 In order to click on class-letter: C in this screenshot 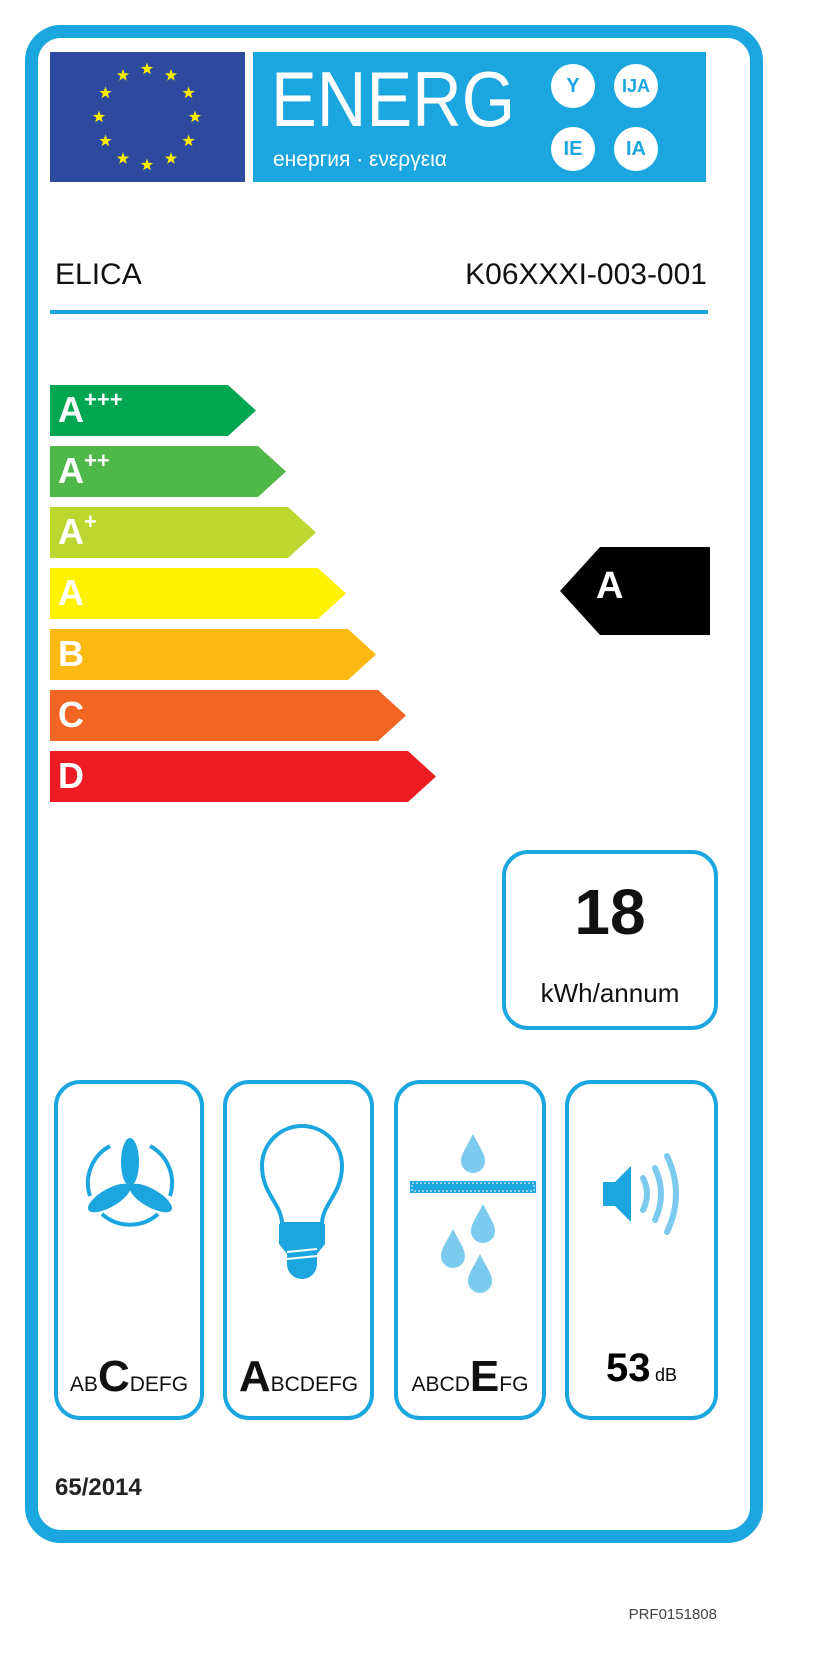, I will do `click(71, 714)`.